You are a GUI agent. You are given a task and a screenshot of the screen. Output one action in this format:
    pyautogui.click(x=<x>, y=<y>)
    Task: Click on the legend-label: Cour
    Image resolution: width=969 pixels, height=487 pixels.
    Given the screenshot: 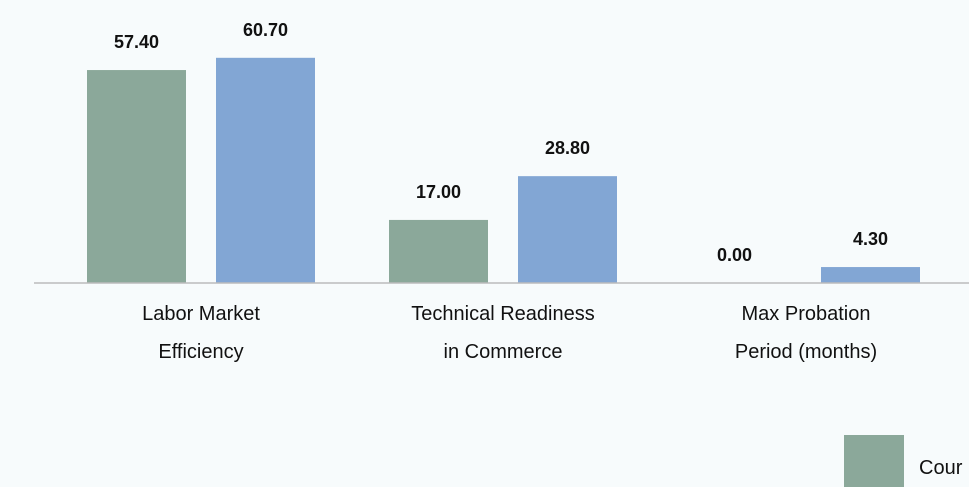 What is the action you would take?
    pyautogui.click(x=941, y=468)
    